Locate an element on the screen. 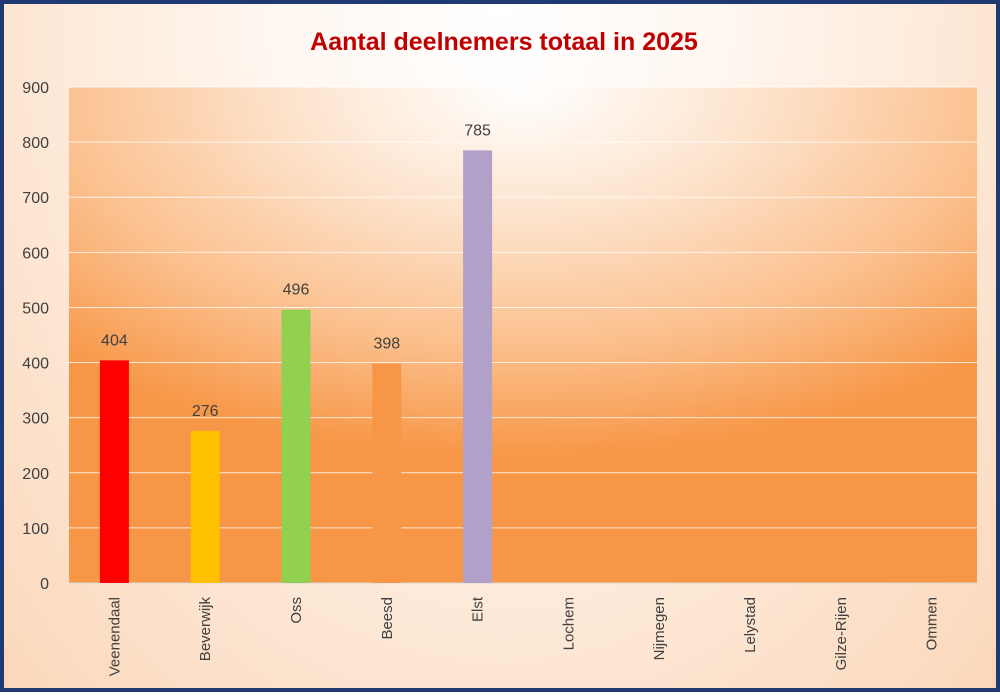 The width and height of the screenshot is (1000, 696). data-label: 276 is located at coordinates (205, 411).